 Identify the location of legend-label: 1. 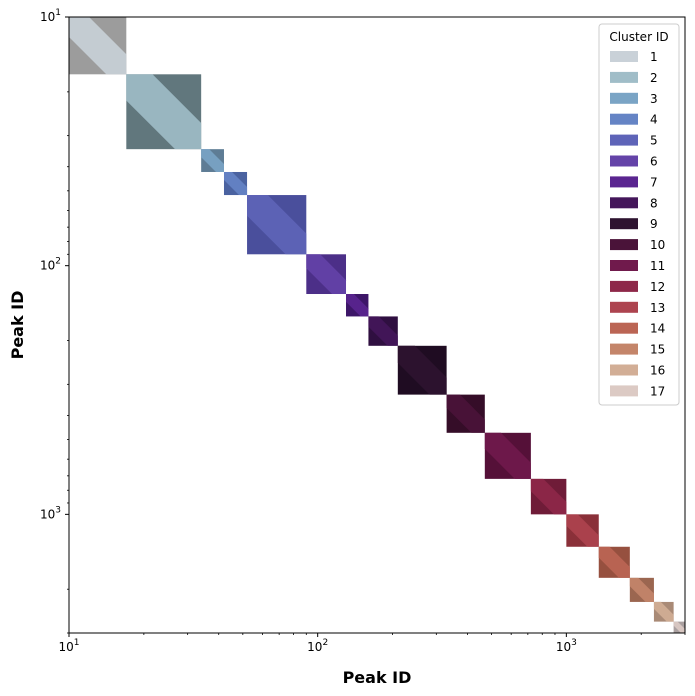
(654, 57).